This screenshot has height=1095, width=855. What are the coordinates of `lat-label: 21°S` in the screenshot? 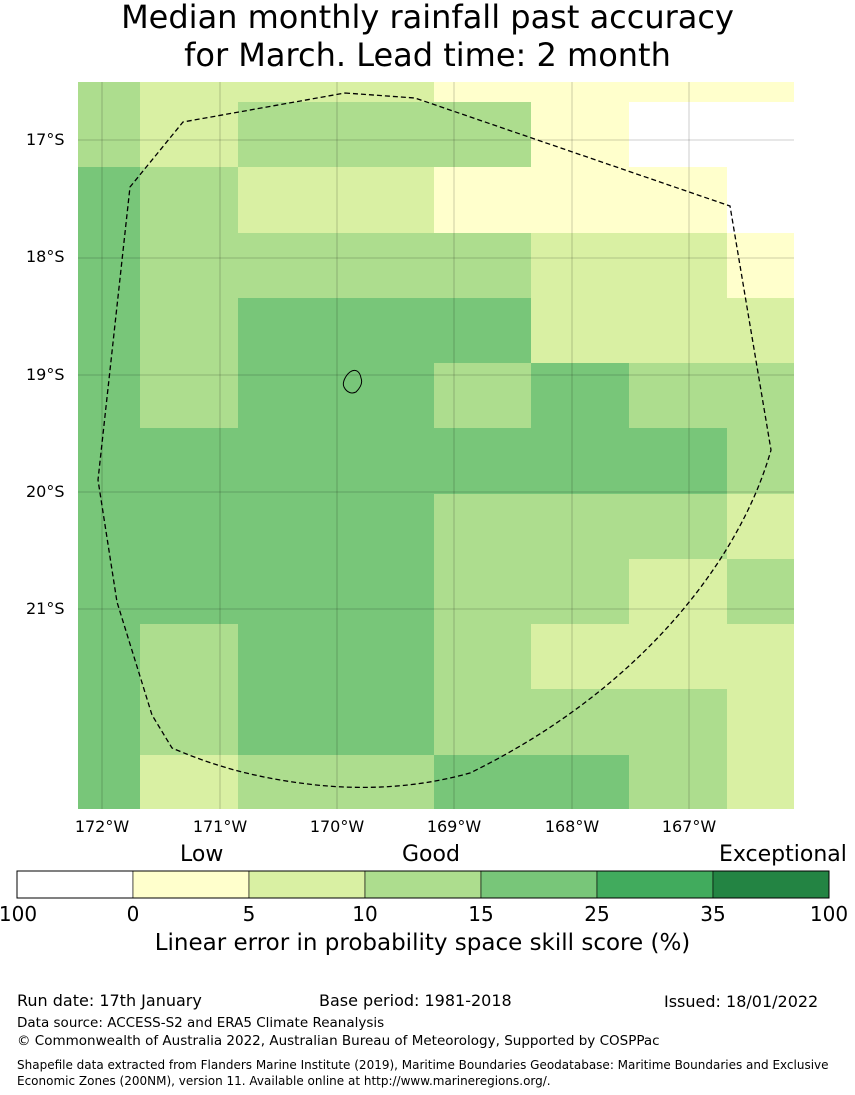 It's located at (45, 608).